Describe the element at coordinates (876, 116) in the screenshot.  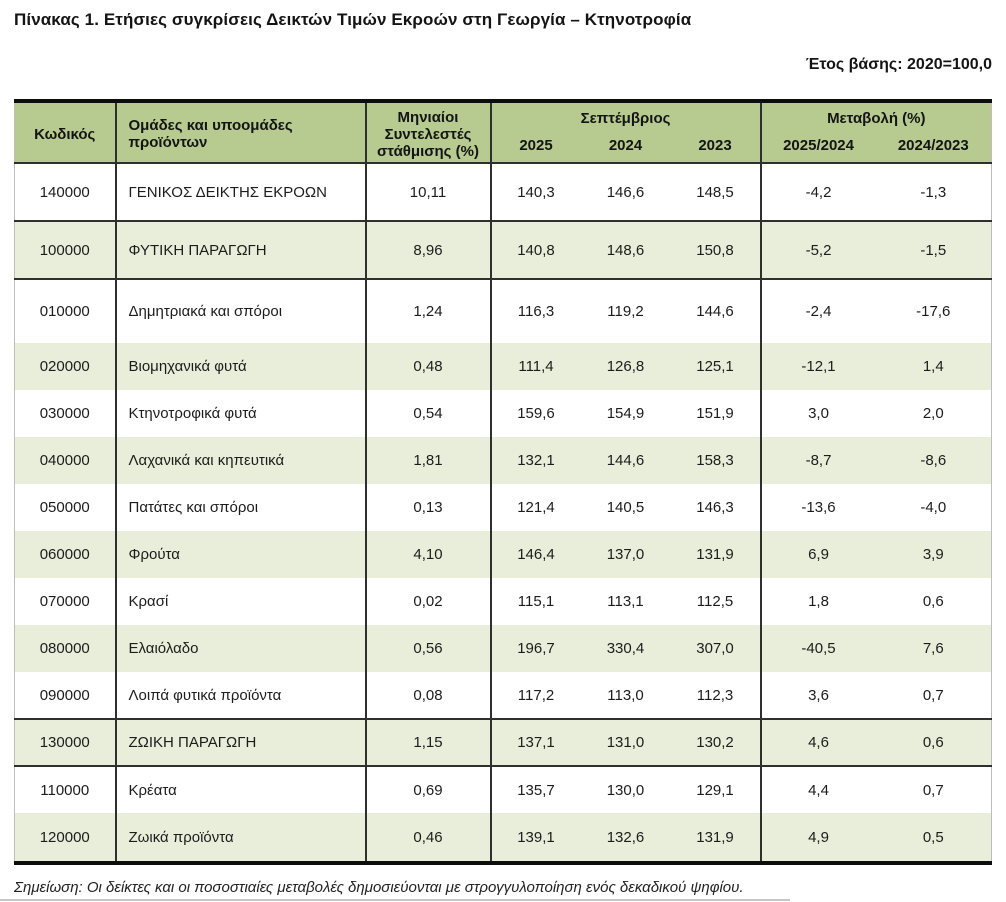
I see `header-change-group: Μεταβολή (%)` at that location.